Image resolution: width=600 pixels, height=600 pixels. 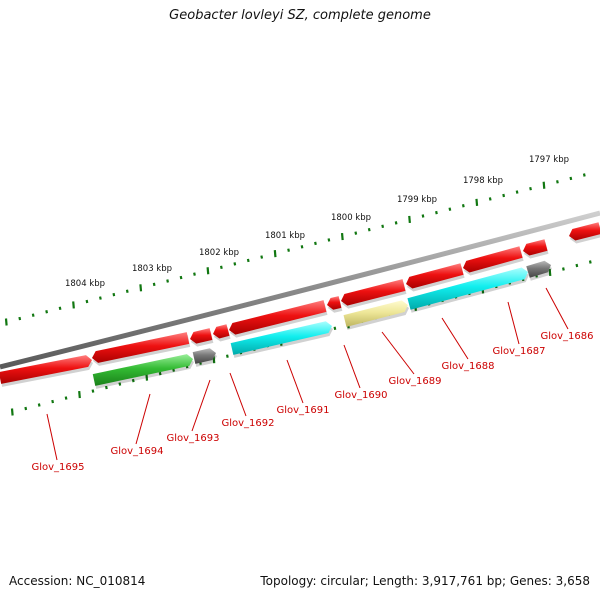 I want to click on gene-label: Glov_1690, so click(x=360, y=395).